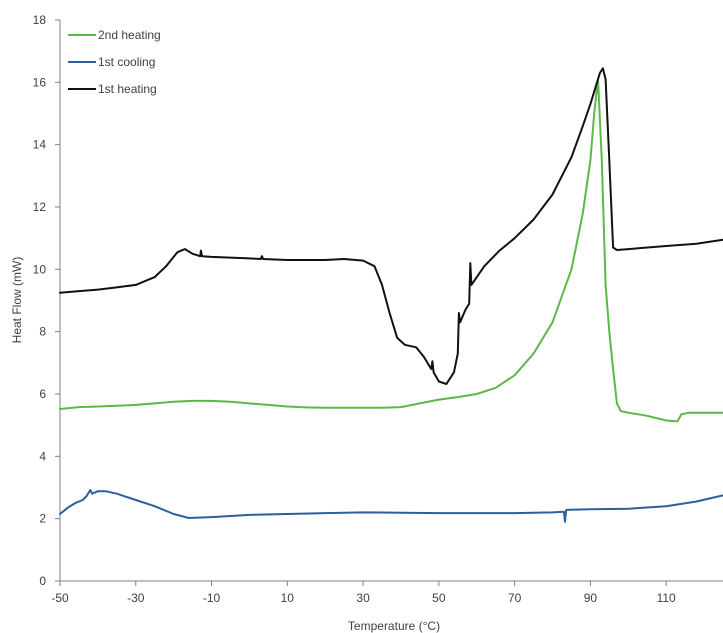 The width and height of the screenshot is (723, 633). Describe the element at coordinates (591, 598) in the screenshot. I see `x-tick-label: 90` at that location.